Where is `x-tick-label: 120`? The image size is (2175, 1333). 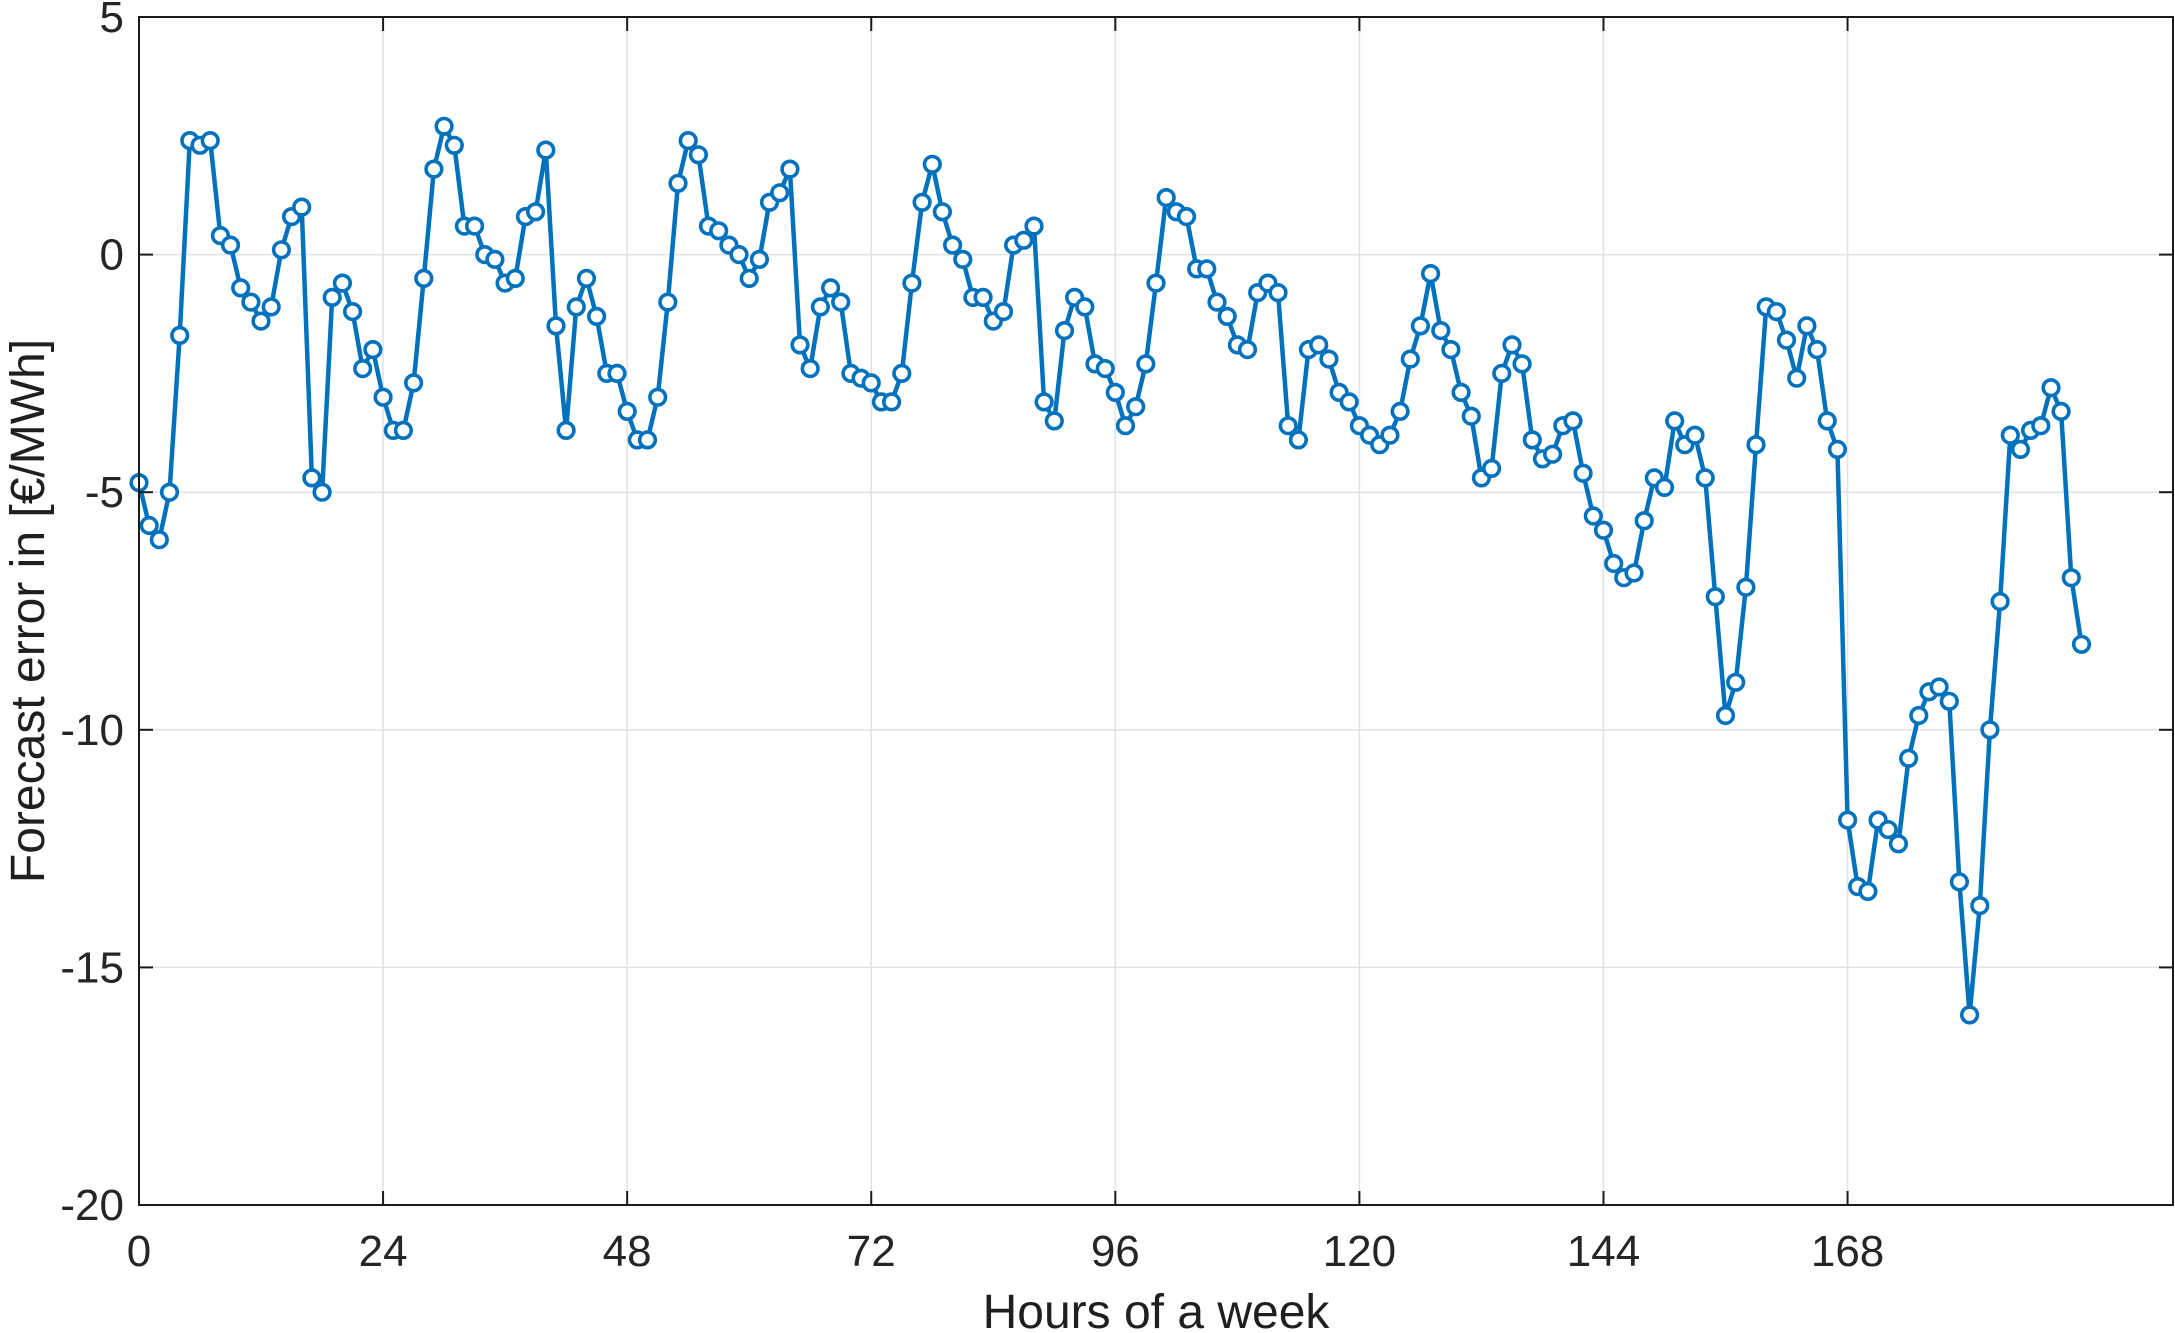 x-tick-label: 120 is located at coordinates (1359, 1251).